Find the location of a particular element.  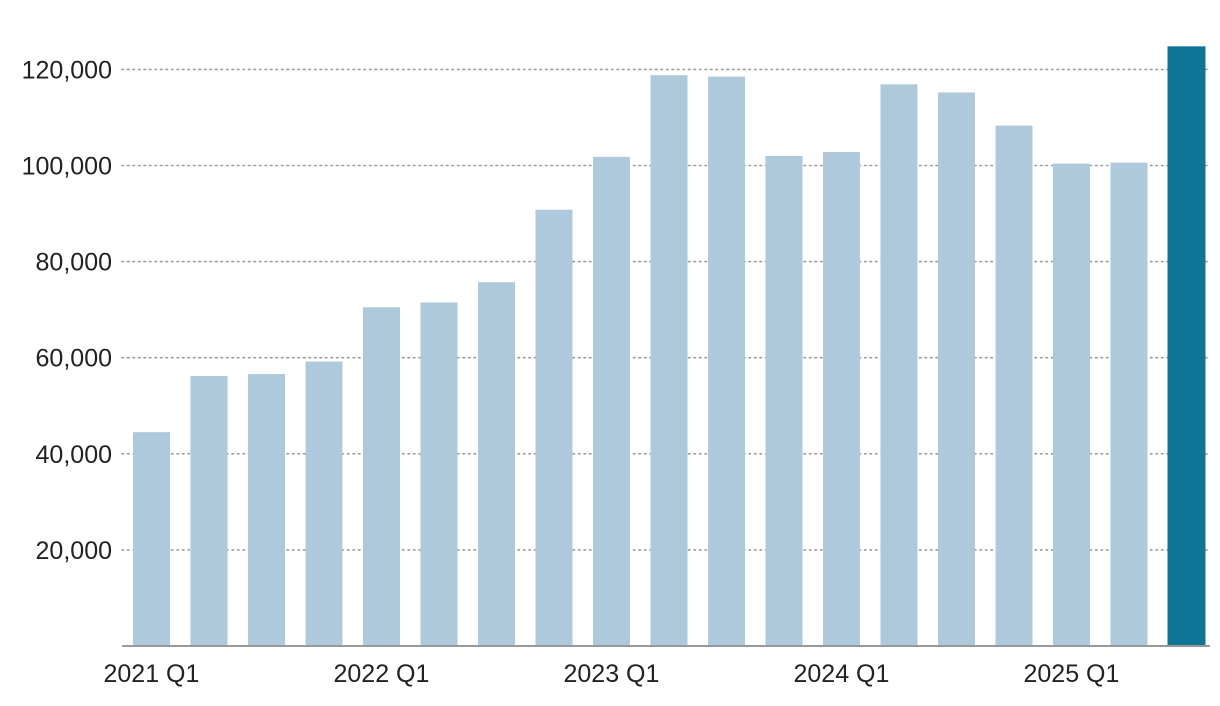

x-tick-label: 2021 Q1 is located at coordinates (152, 674).